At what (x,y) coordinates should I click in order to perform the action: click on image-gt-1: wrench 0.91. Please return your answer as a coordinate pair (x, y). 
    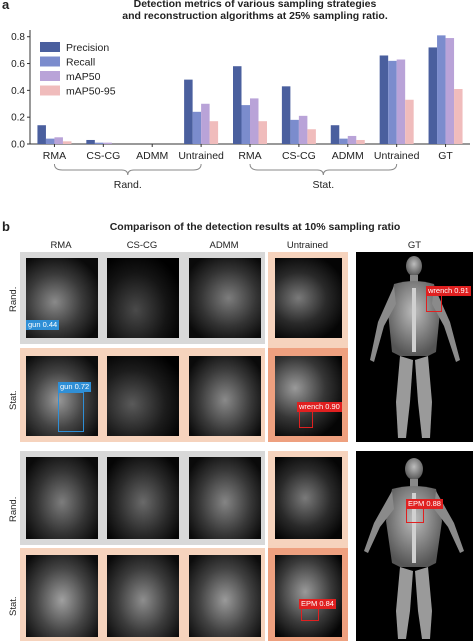
    Looking at the image, I should click on (414, 347).